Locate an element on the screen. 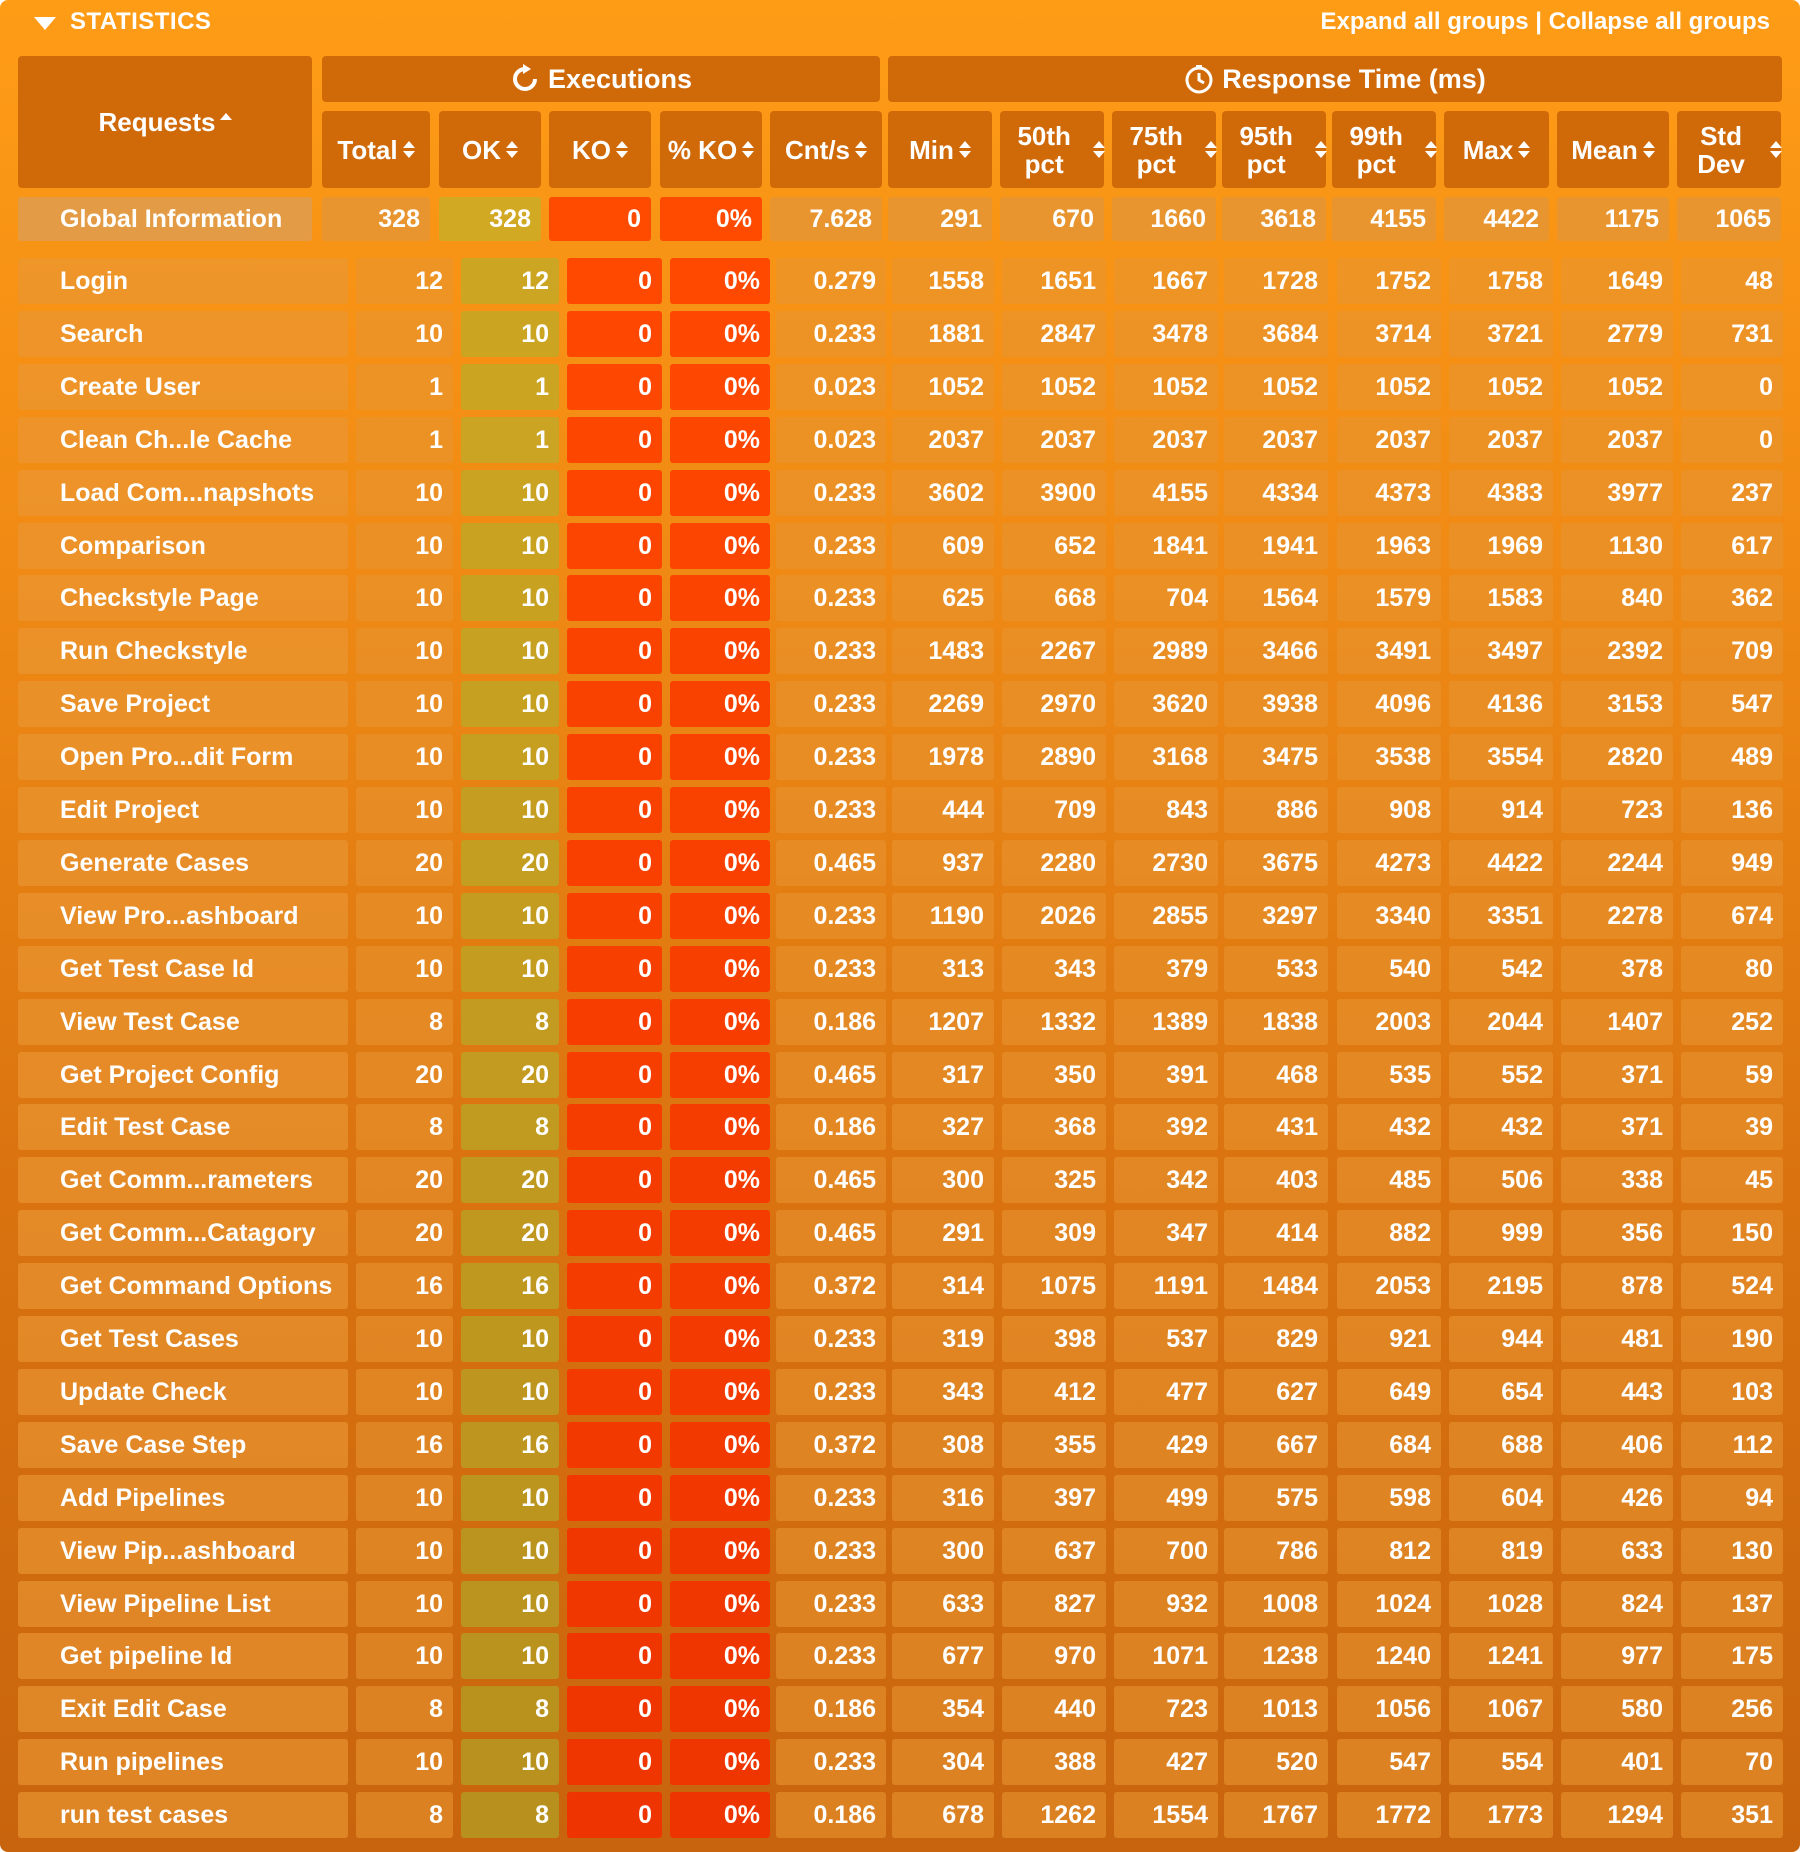  column-header-pct-ko: % KO is located at coordinates (711, 149).